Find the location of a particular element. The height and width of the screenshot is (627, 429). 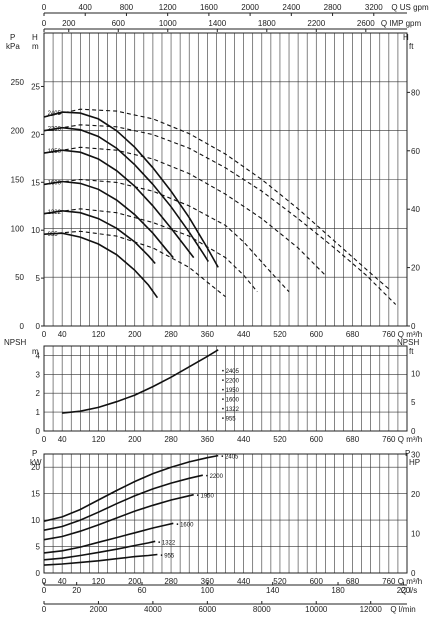

bottom-lmin-tick-label: 12000 is located at coordinates (371, 609).